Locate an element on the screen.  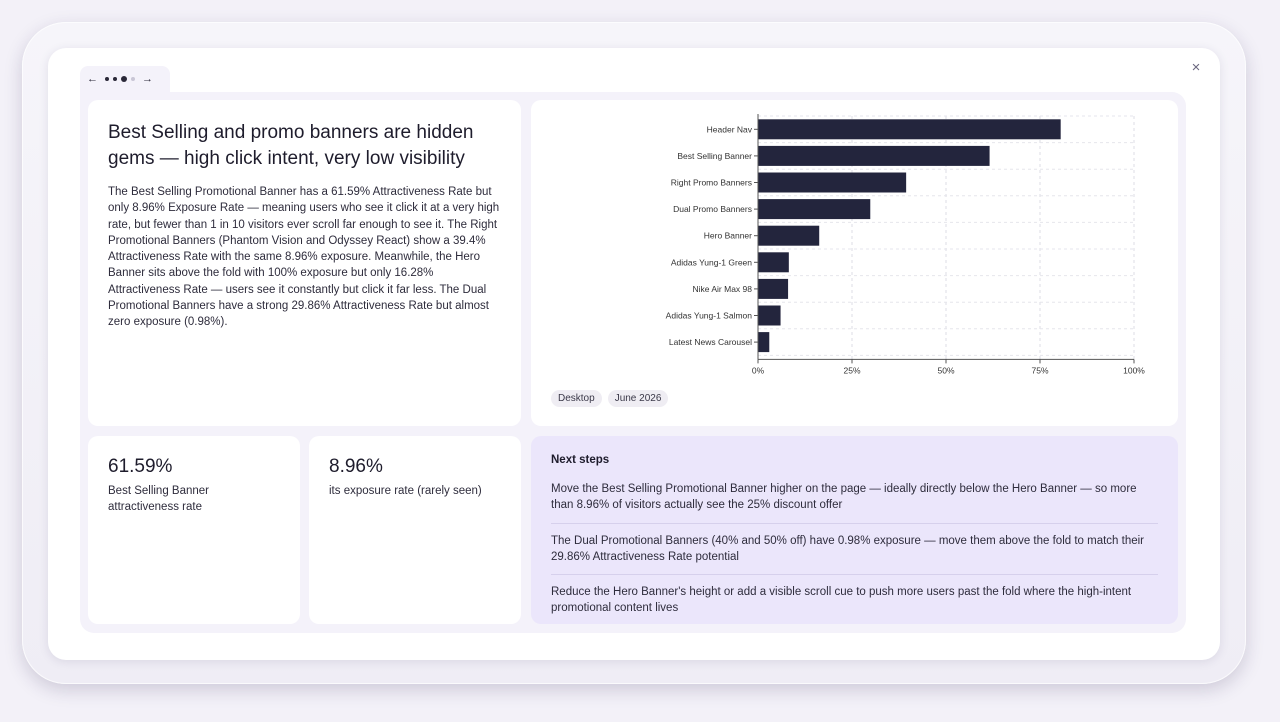
y-tick-label: Dual Promo Banners is located at coordinates (712, 209).